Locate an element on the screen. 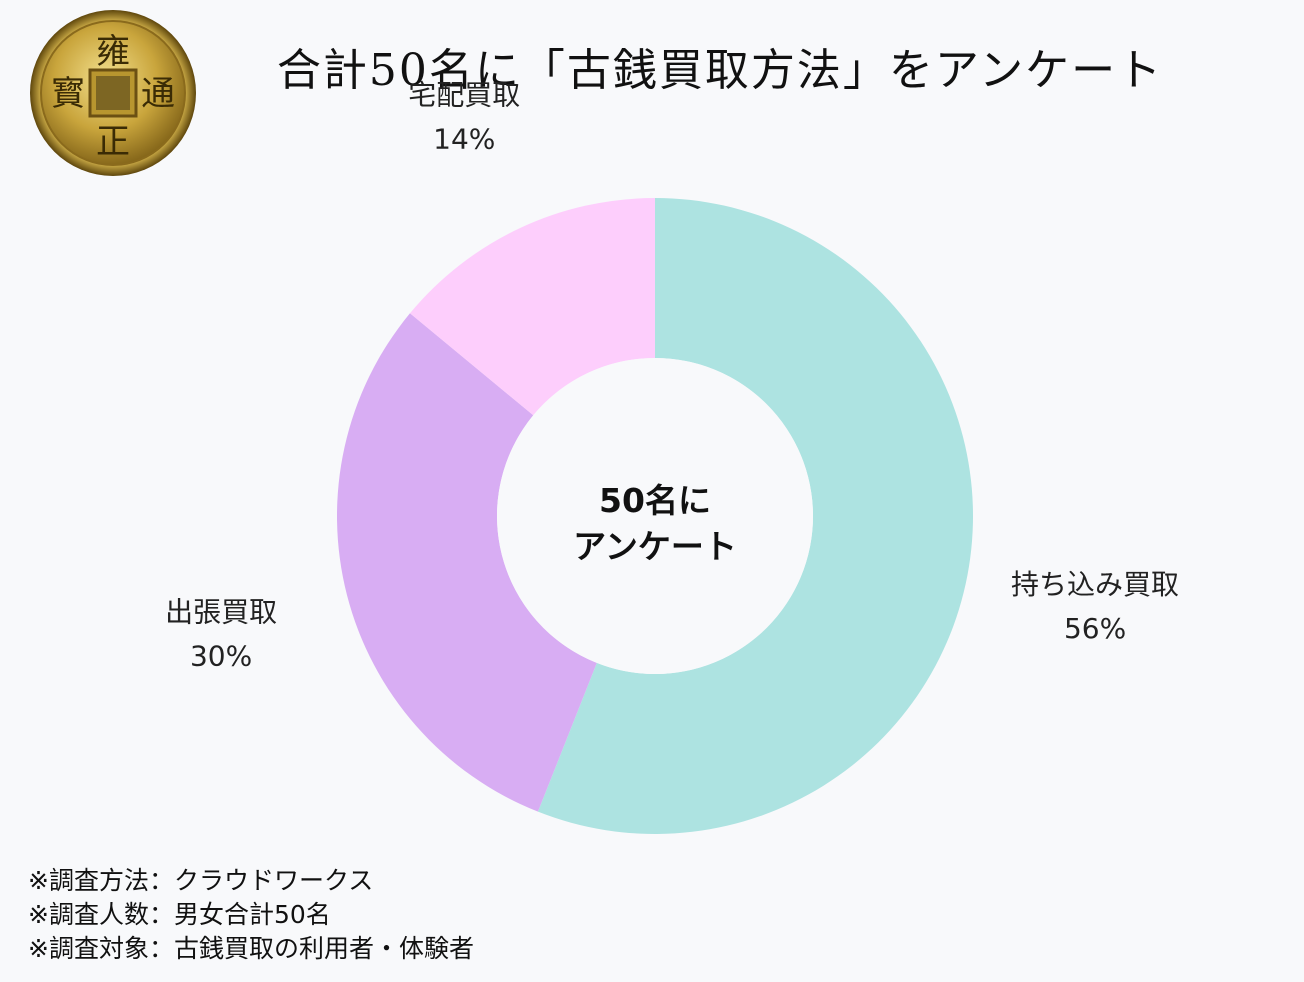 The height and width of the screenshot is (982, 1304). center-label-line1: 50名に is located at coordinates (655, 500).